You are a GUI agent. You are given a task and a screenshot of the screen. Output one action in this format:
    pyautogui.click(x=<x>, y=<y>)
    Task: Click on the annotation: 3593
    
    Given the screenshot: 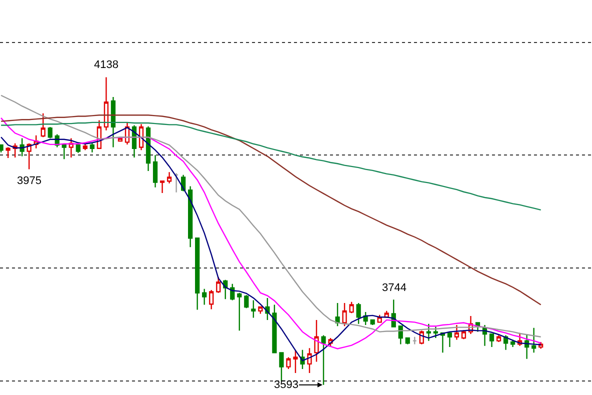 What is the action you would take?
    pyautogui.click(x=286, y=385)
    